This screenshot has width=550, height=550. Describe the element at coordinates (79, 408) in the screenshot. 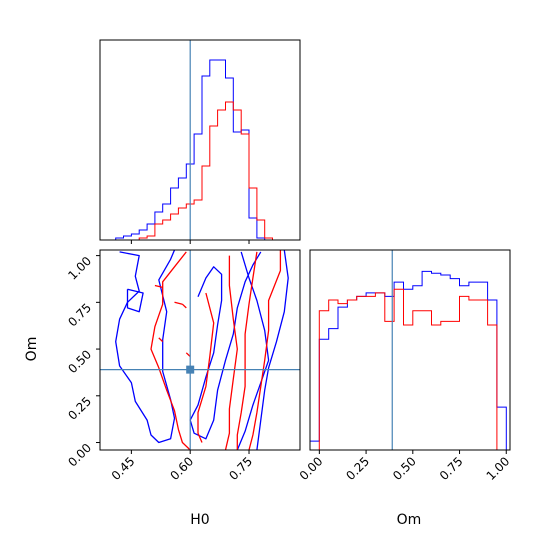

I see `om-tick-label-1: 0.25` at that location.